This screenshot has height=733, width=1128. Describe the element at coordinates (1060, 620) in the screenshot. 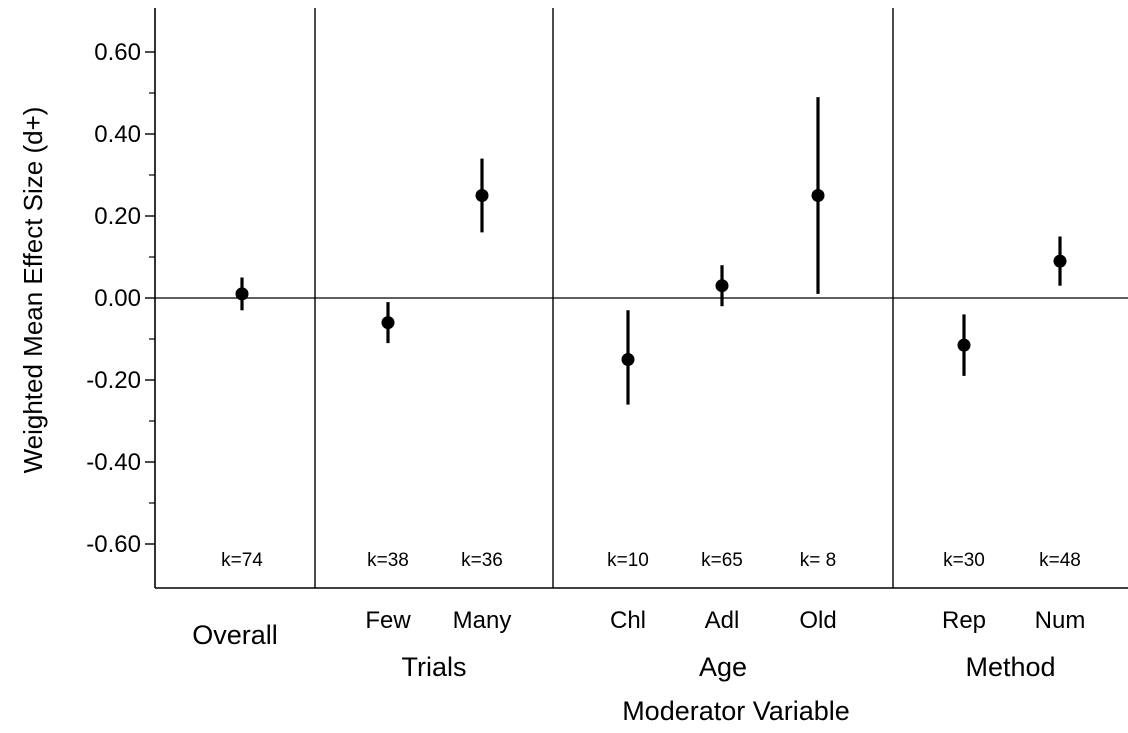

I see `category-label: Num` at that location.